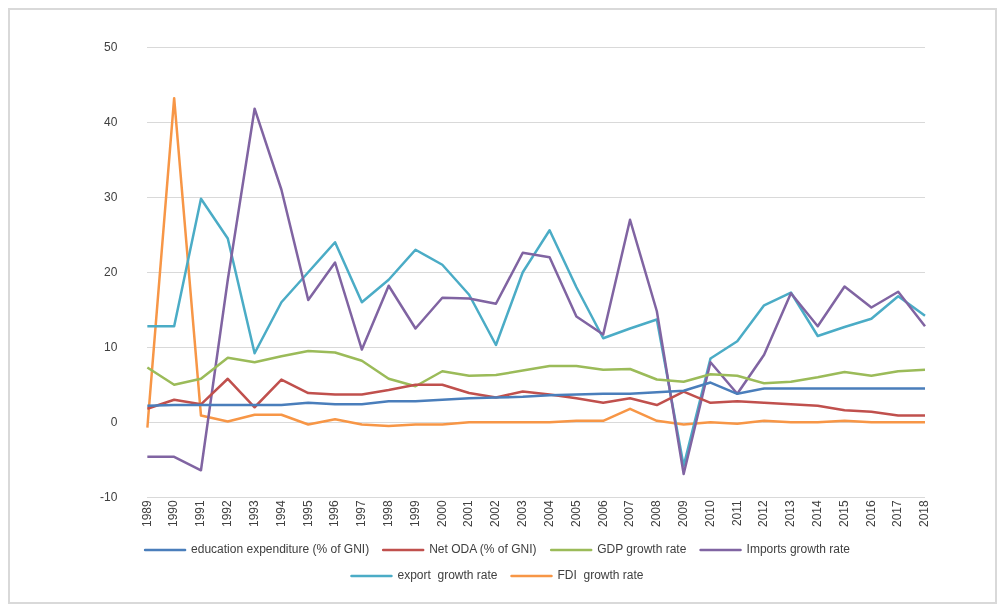 This screenshot has height=614, width=1007. Describe the element at coordinates (468, 513) in the screenshot. I see `x-tick-label: 2001` at that location.